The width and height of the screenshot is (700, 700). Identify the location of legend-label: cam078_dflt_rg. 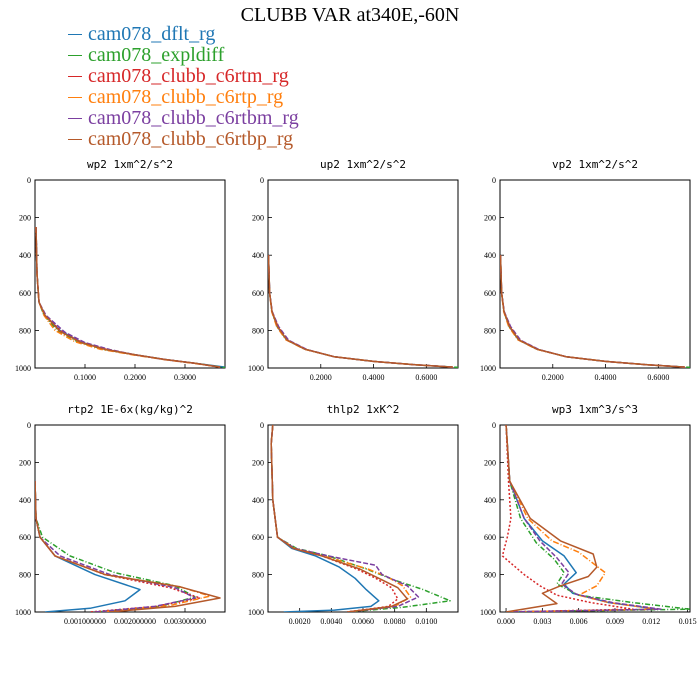
(152, 34).